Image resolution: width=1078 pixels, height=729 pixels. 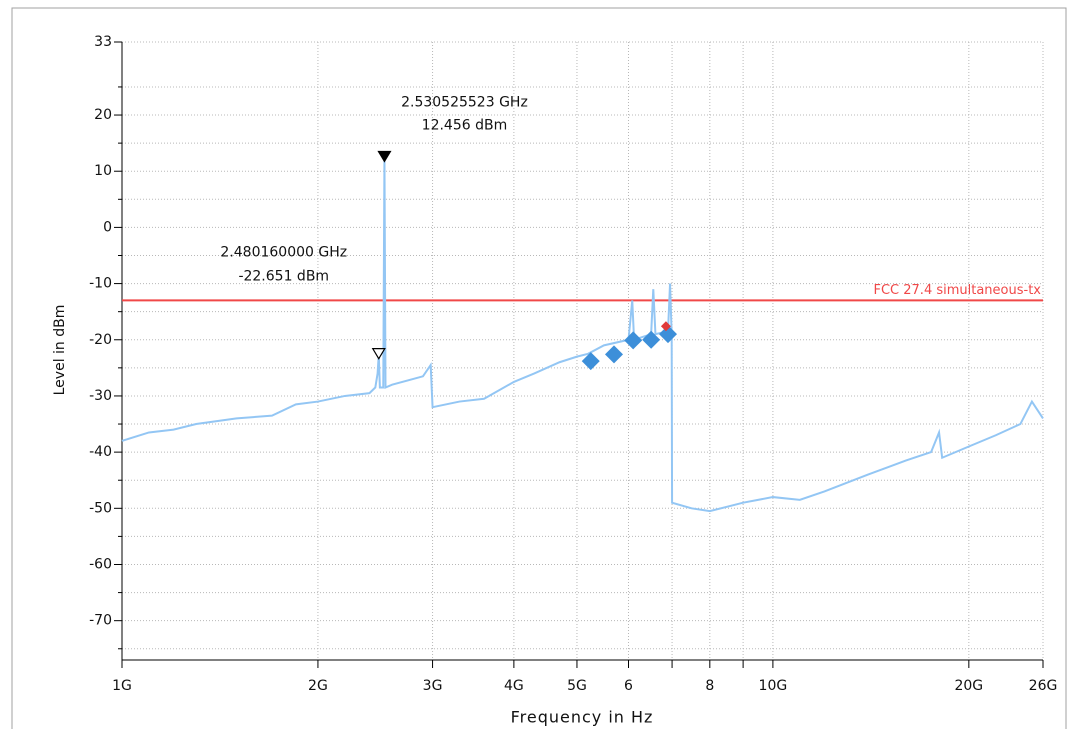 What do you see at coordinates (107, 227) in the screenshot?
I see `y-tick-label: 0` at bounding box center [107, 227].